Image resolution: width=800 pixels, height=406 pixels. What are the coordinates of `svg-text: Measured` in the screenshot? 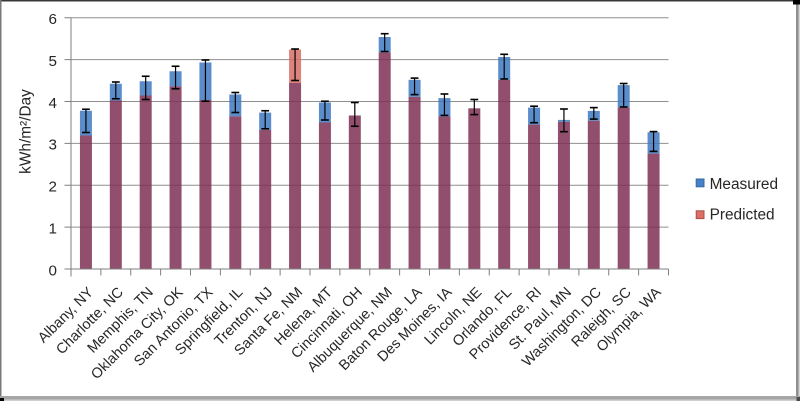 It's located at (744, 184).